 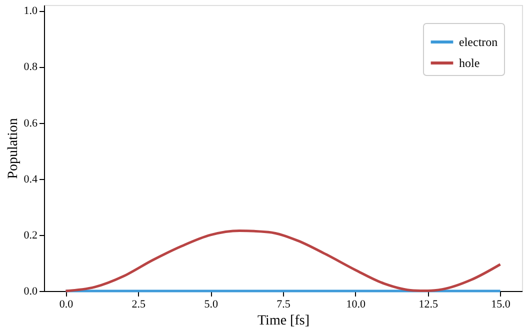 What do you see at coordinates (428, 304) in the screenshot?
I see `x-tick-label: 12.5` at bounding box center [428, 304].